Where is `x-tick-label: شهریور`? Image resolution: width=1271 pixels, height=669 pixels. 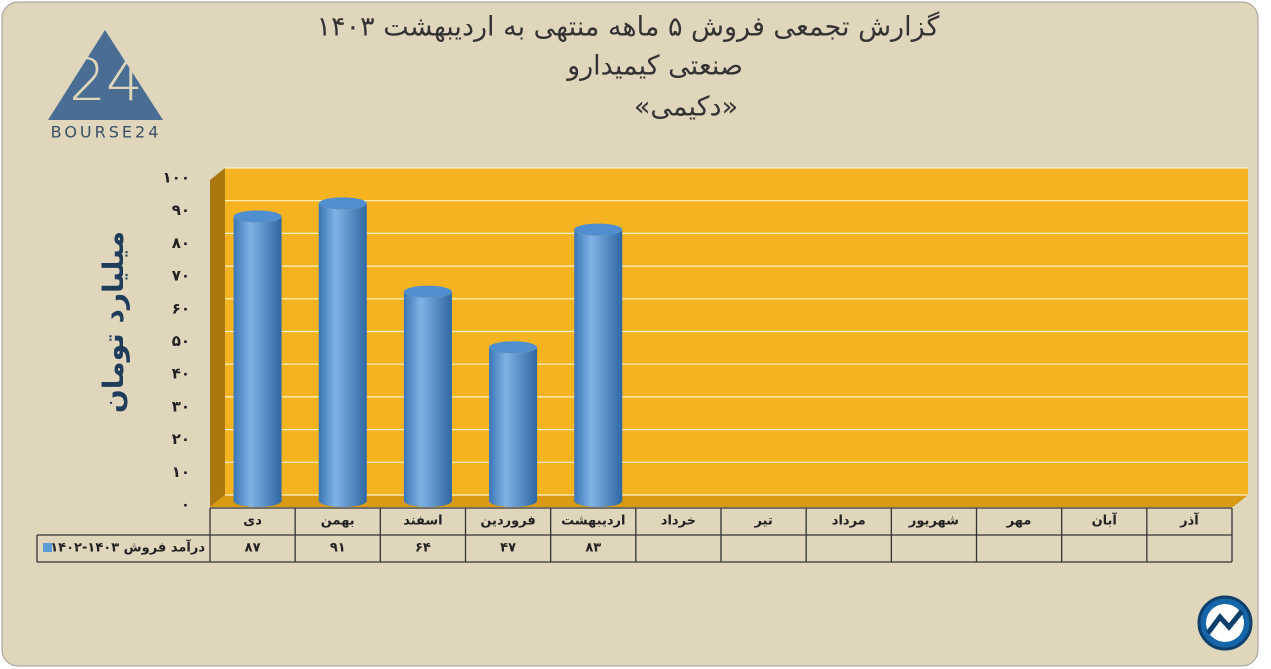 x-tick-label: شهریور is located at coordinates (933, 521).